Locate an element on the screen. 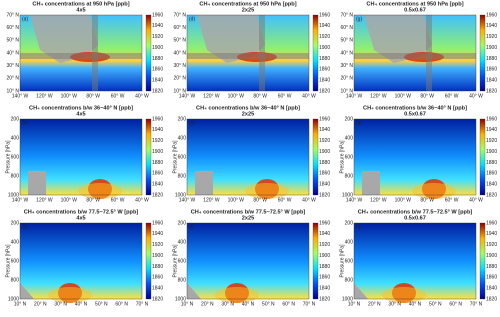  x-tick-label: 70° N is located at coordinates (142, 304).